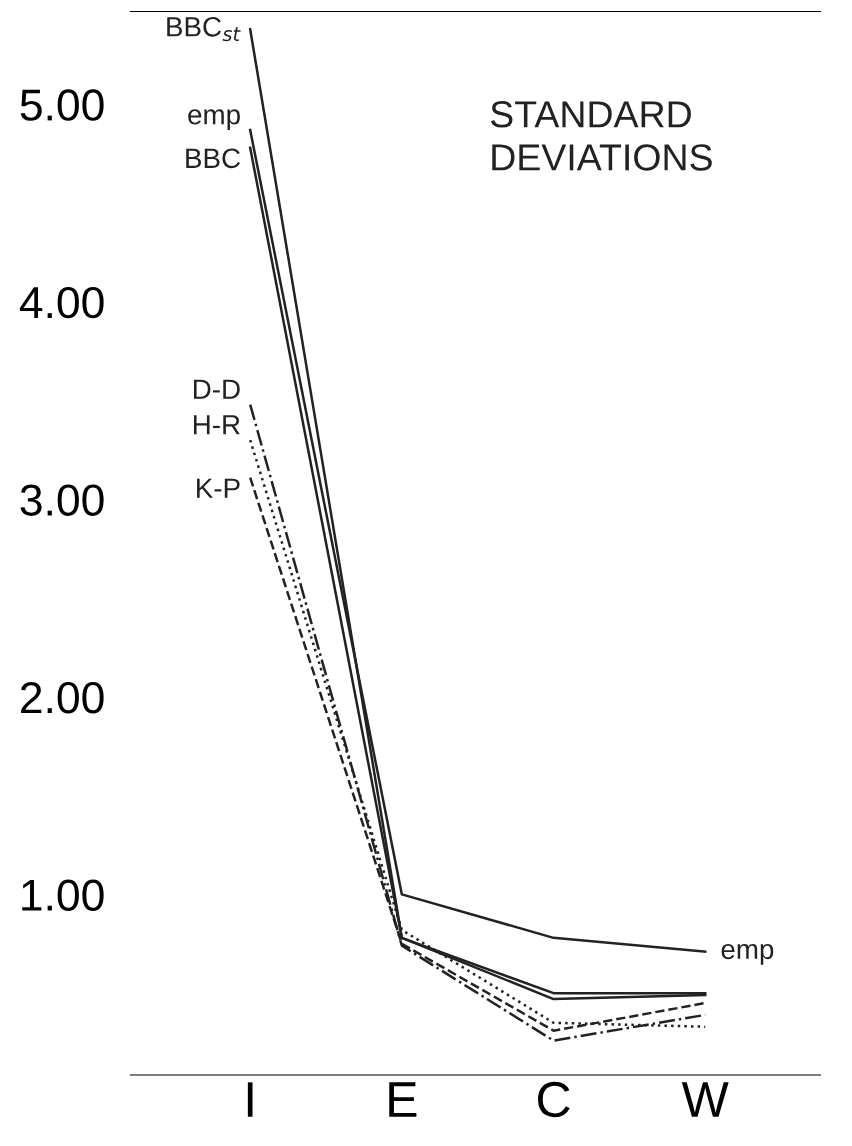 This screenshot has width=852, height=1146. I want to click on series-label: D-D, so click(216, 389).